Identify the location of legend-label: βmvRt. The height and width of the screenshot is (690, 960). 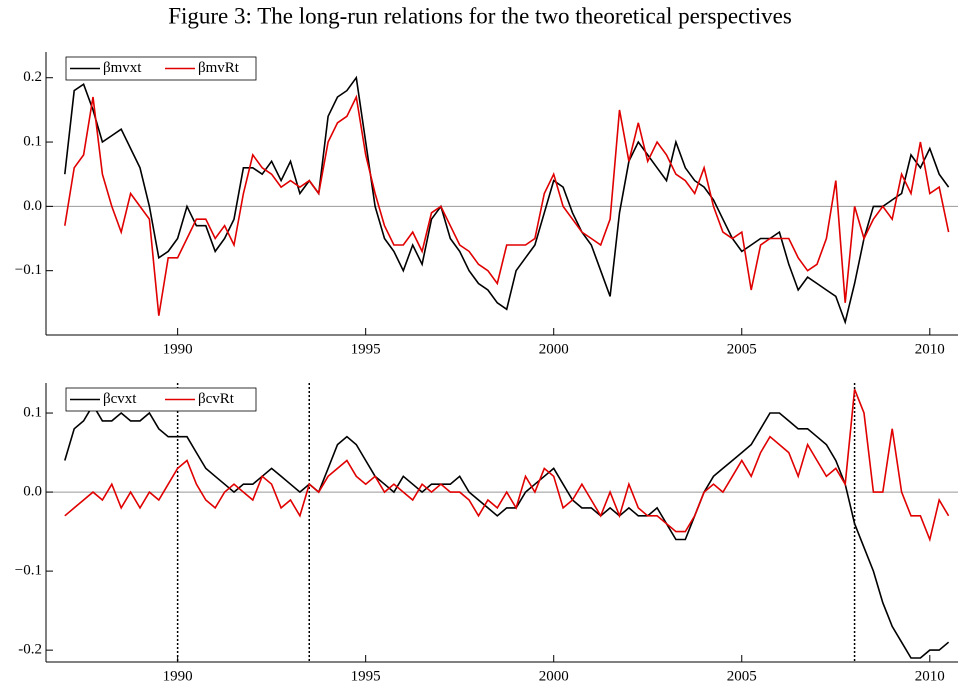
(219, 68).